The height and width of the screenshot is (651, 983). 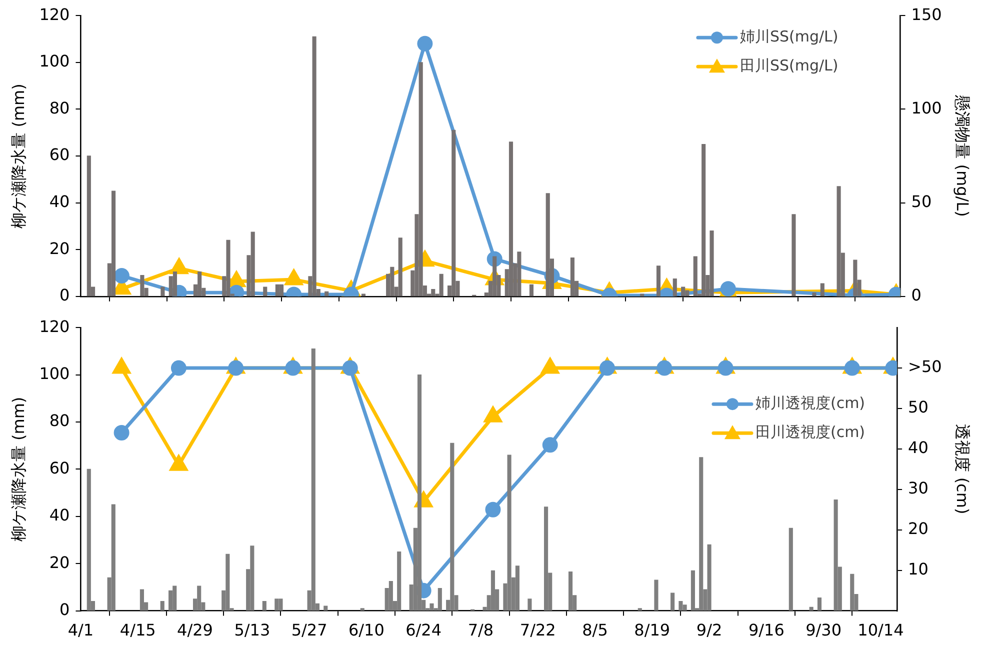 I want to click on x-tick-label: 6/10, so click(x=366, y=630).